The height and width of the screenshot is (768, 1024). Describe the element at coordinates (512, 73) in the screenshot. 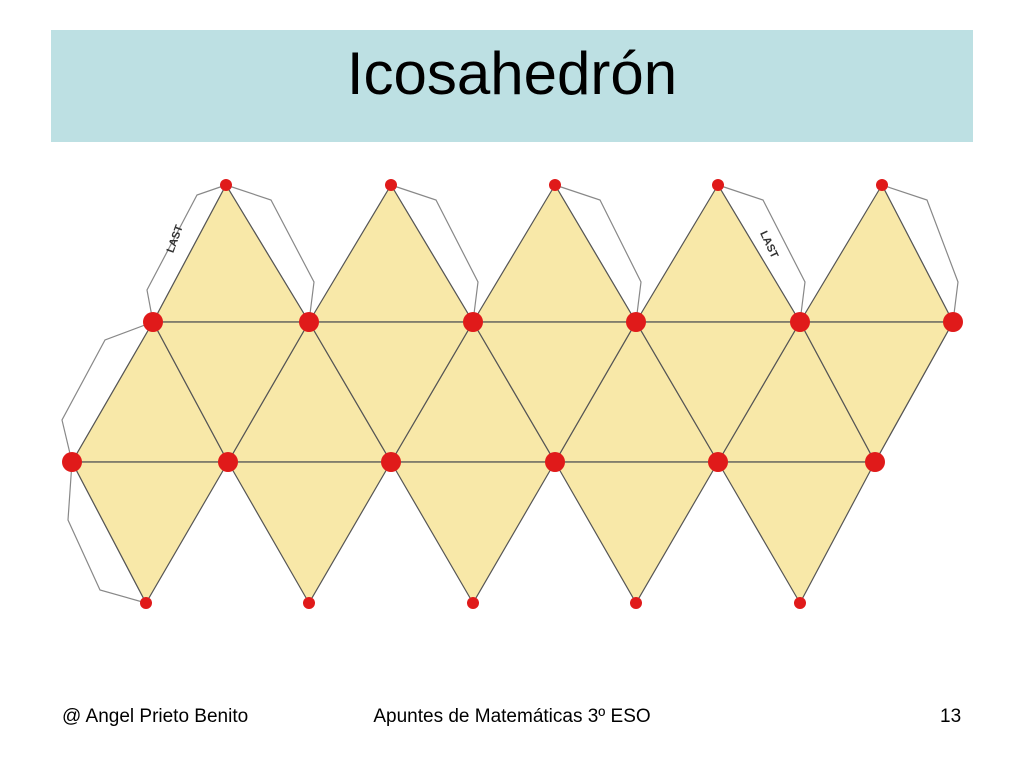

I see `title: Icosahedrón` at that location.